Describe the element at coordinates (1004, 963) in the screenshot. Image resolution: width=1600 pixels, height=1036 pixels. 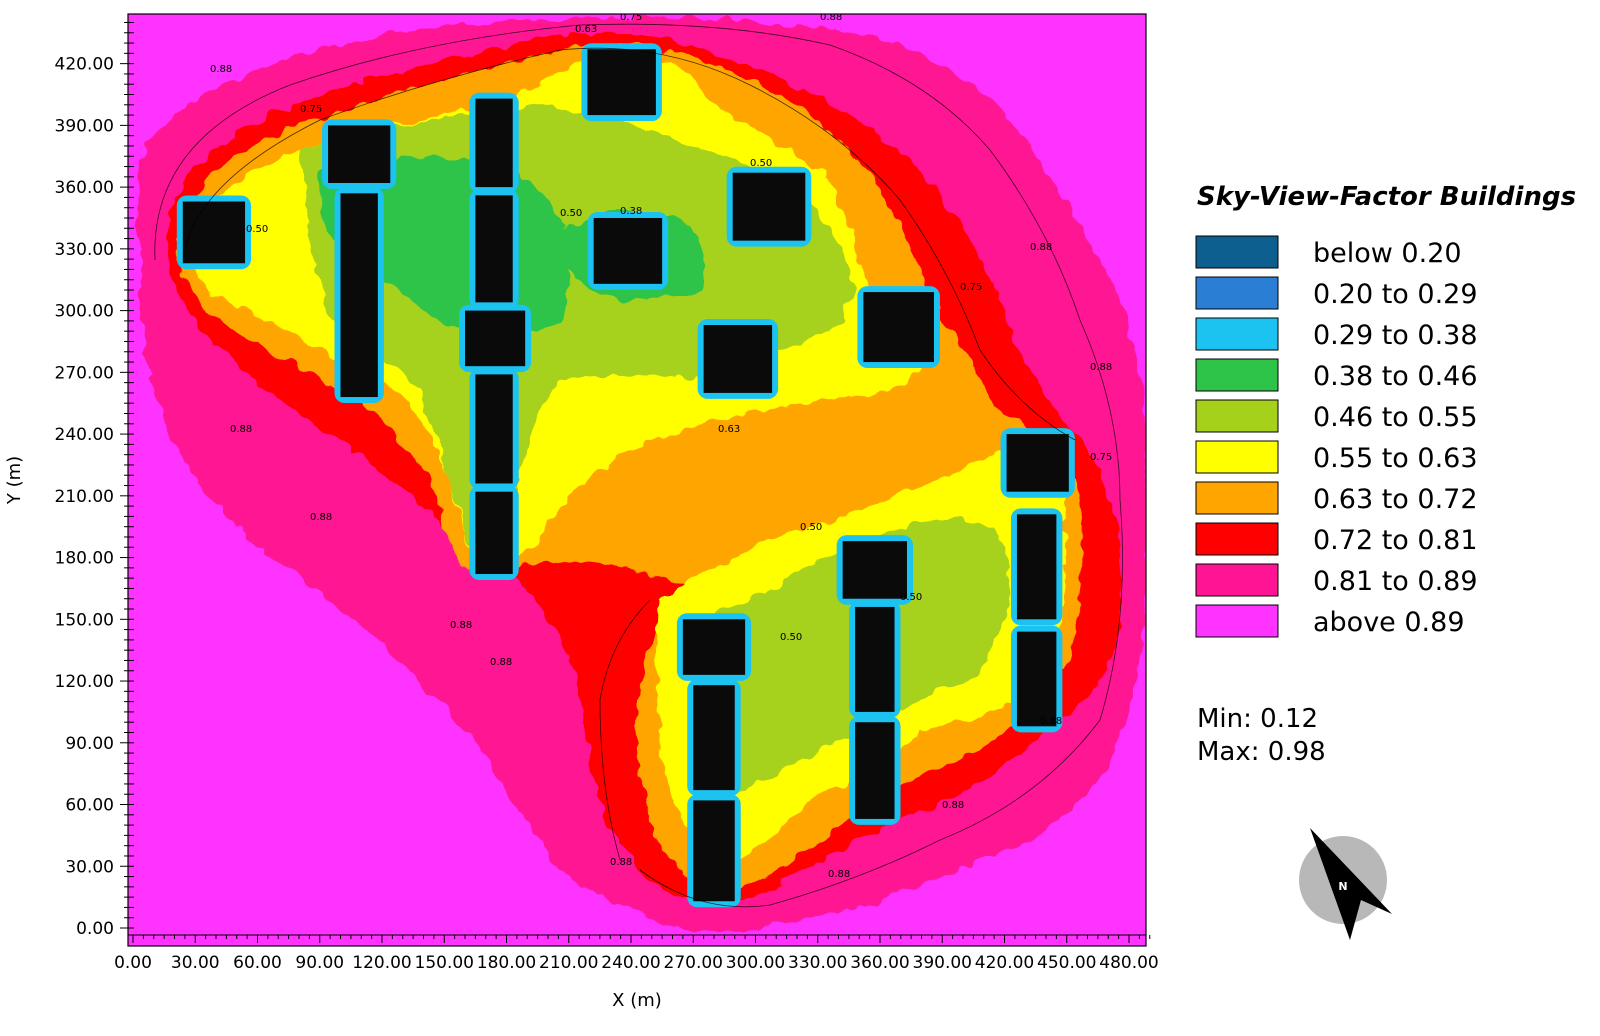
I see `x-tick-label: 420.00` at that location.